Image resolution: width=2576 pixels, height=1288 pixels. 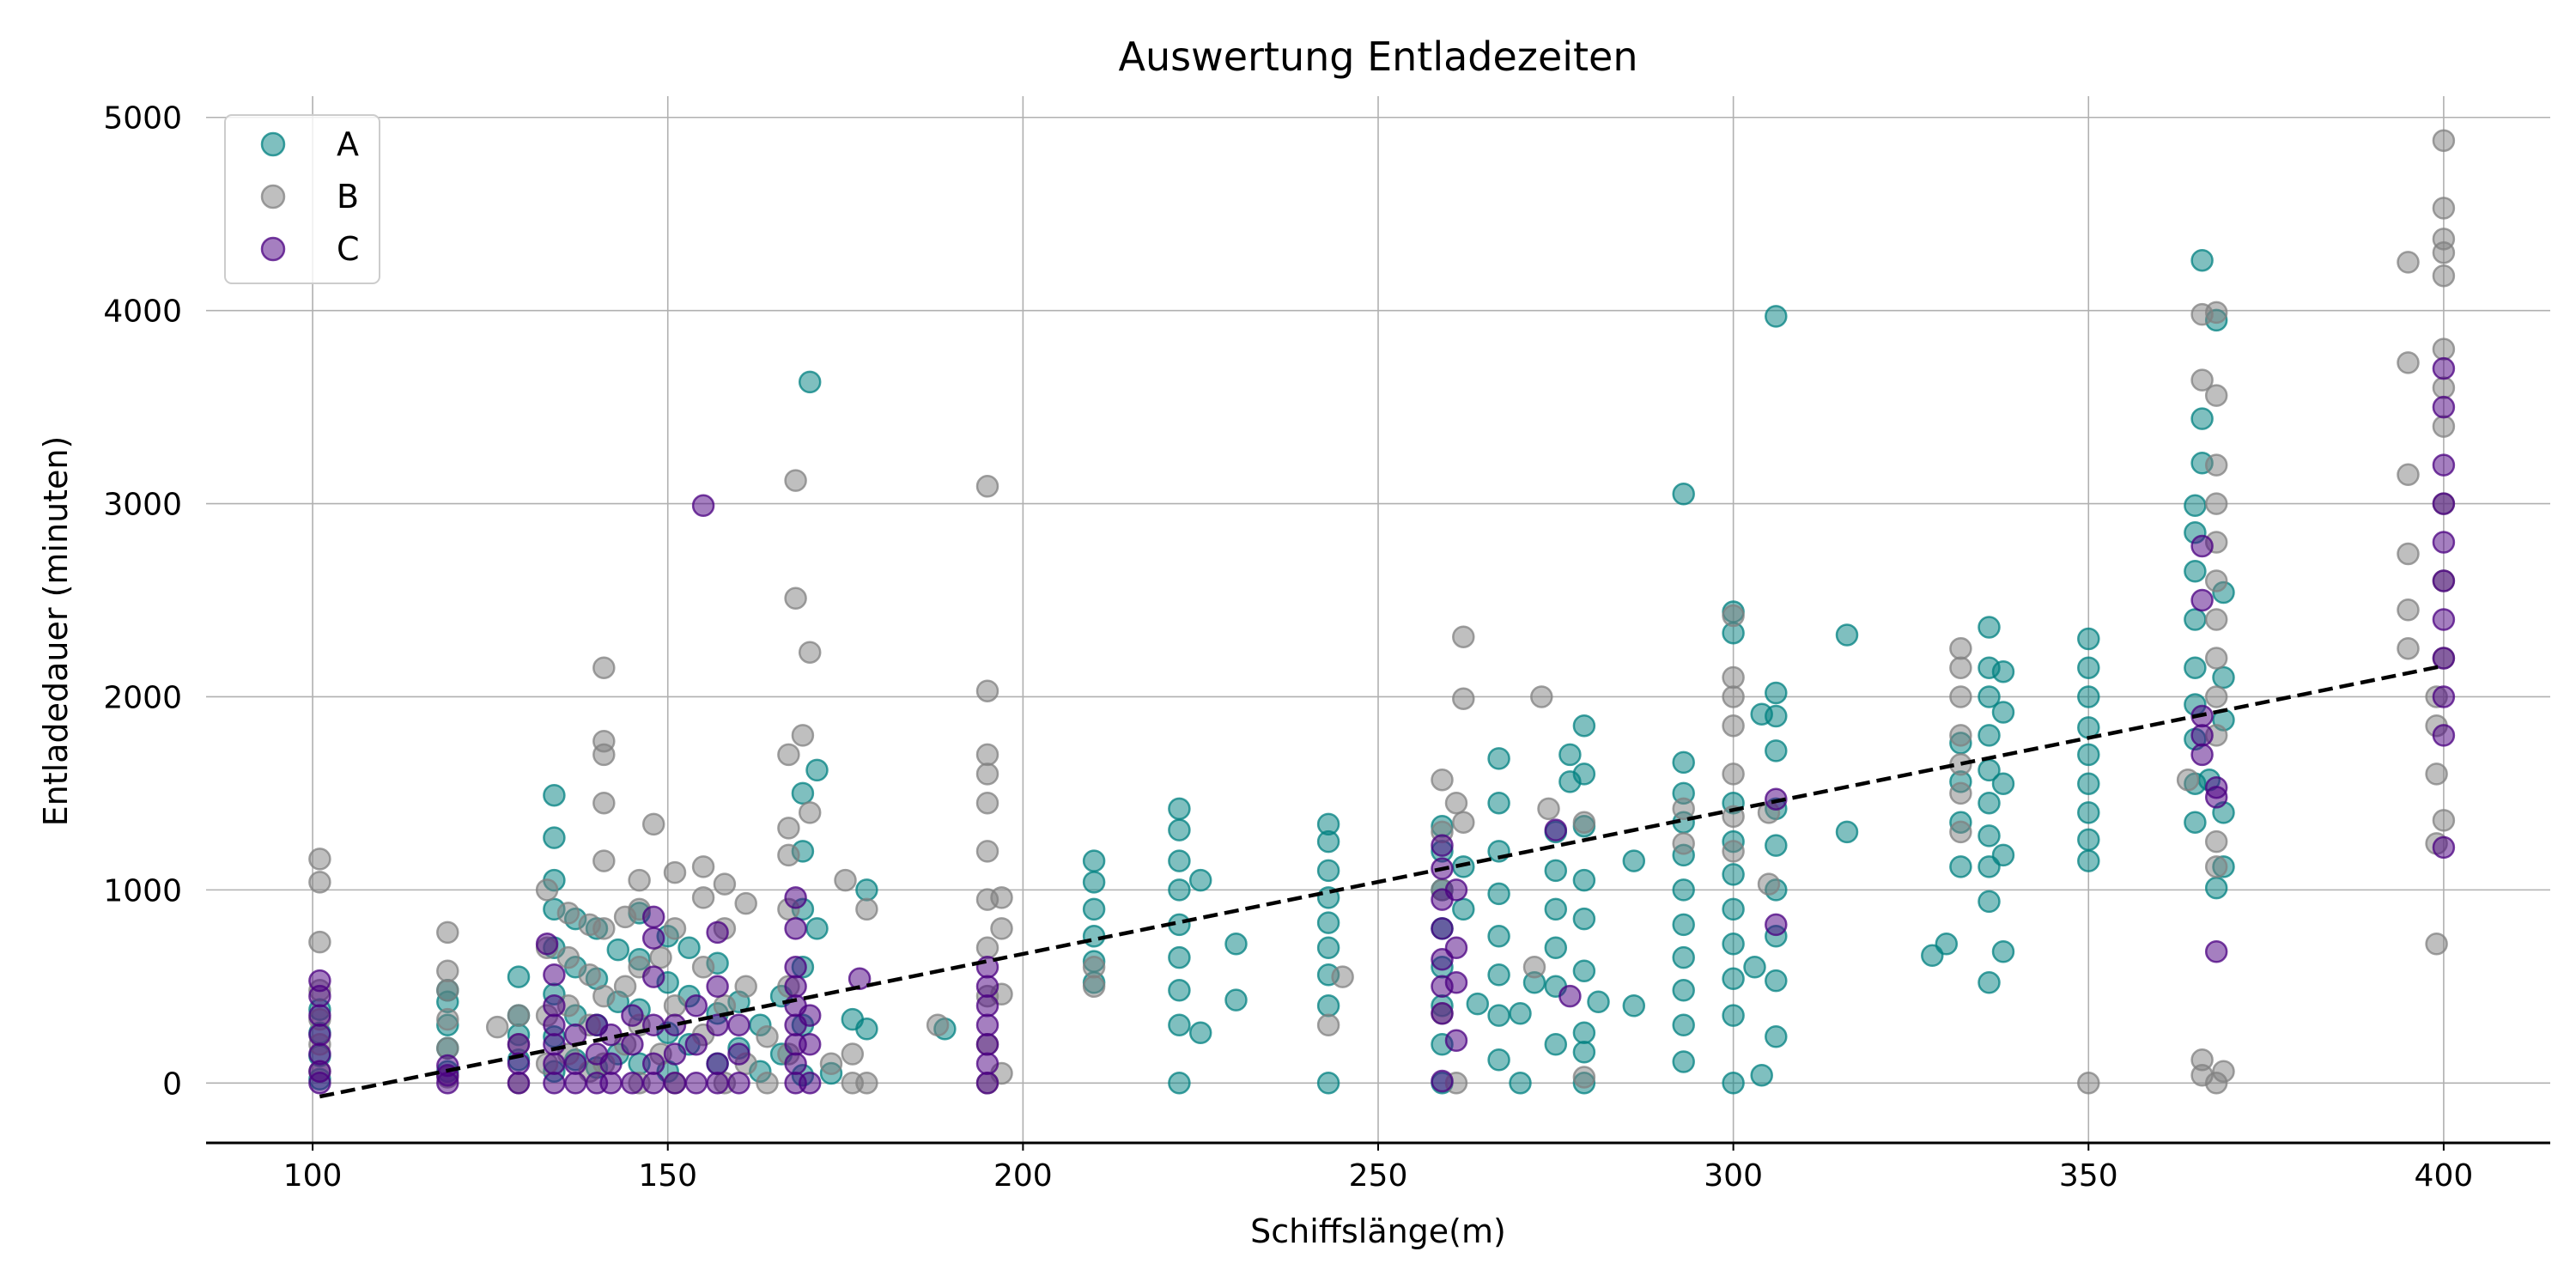 What do you see at coordinates (1378, 1231) in the screenshot?
I see `x-axis-label: Schiffslänge(m)` at bounding box center [1378, 1231].